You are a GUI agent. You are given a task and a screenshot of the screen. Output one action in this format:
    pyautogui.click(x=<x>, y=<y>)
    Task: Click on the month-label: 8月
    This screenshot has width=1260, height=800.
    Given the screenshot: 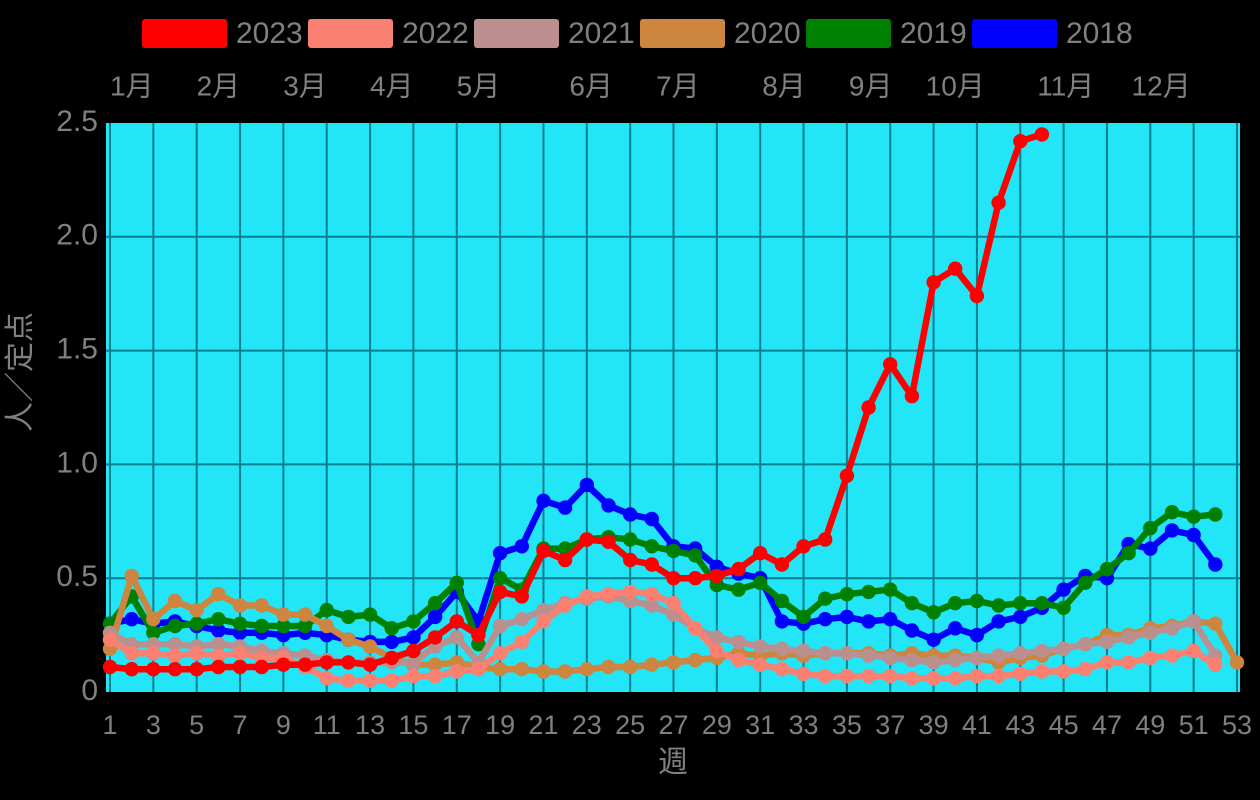 What is the action you would take?
    pyautogui.click(x=784, y=85)
    